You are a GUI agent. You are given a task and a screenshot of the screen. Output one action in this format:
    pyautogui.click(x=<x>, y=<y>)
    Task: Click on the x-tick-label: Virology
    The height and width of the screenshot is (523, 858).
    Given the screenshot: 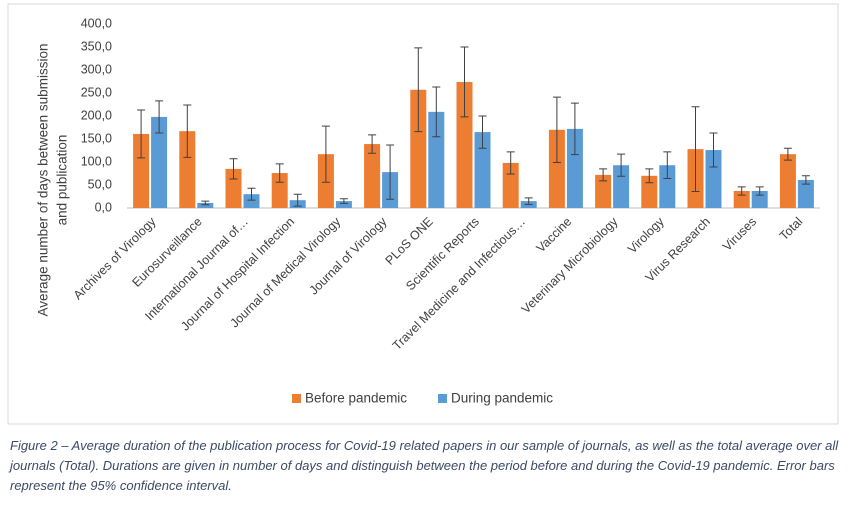 What is the action you would take?
    pyautogui.click(x=646, y=235)
    